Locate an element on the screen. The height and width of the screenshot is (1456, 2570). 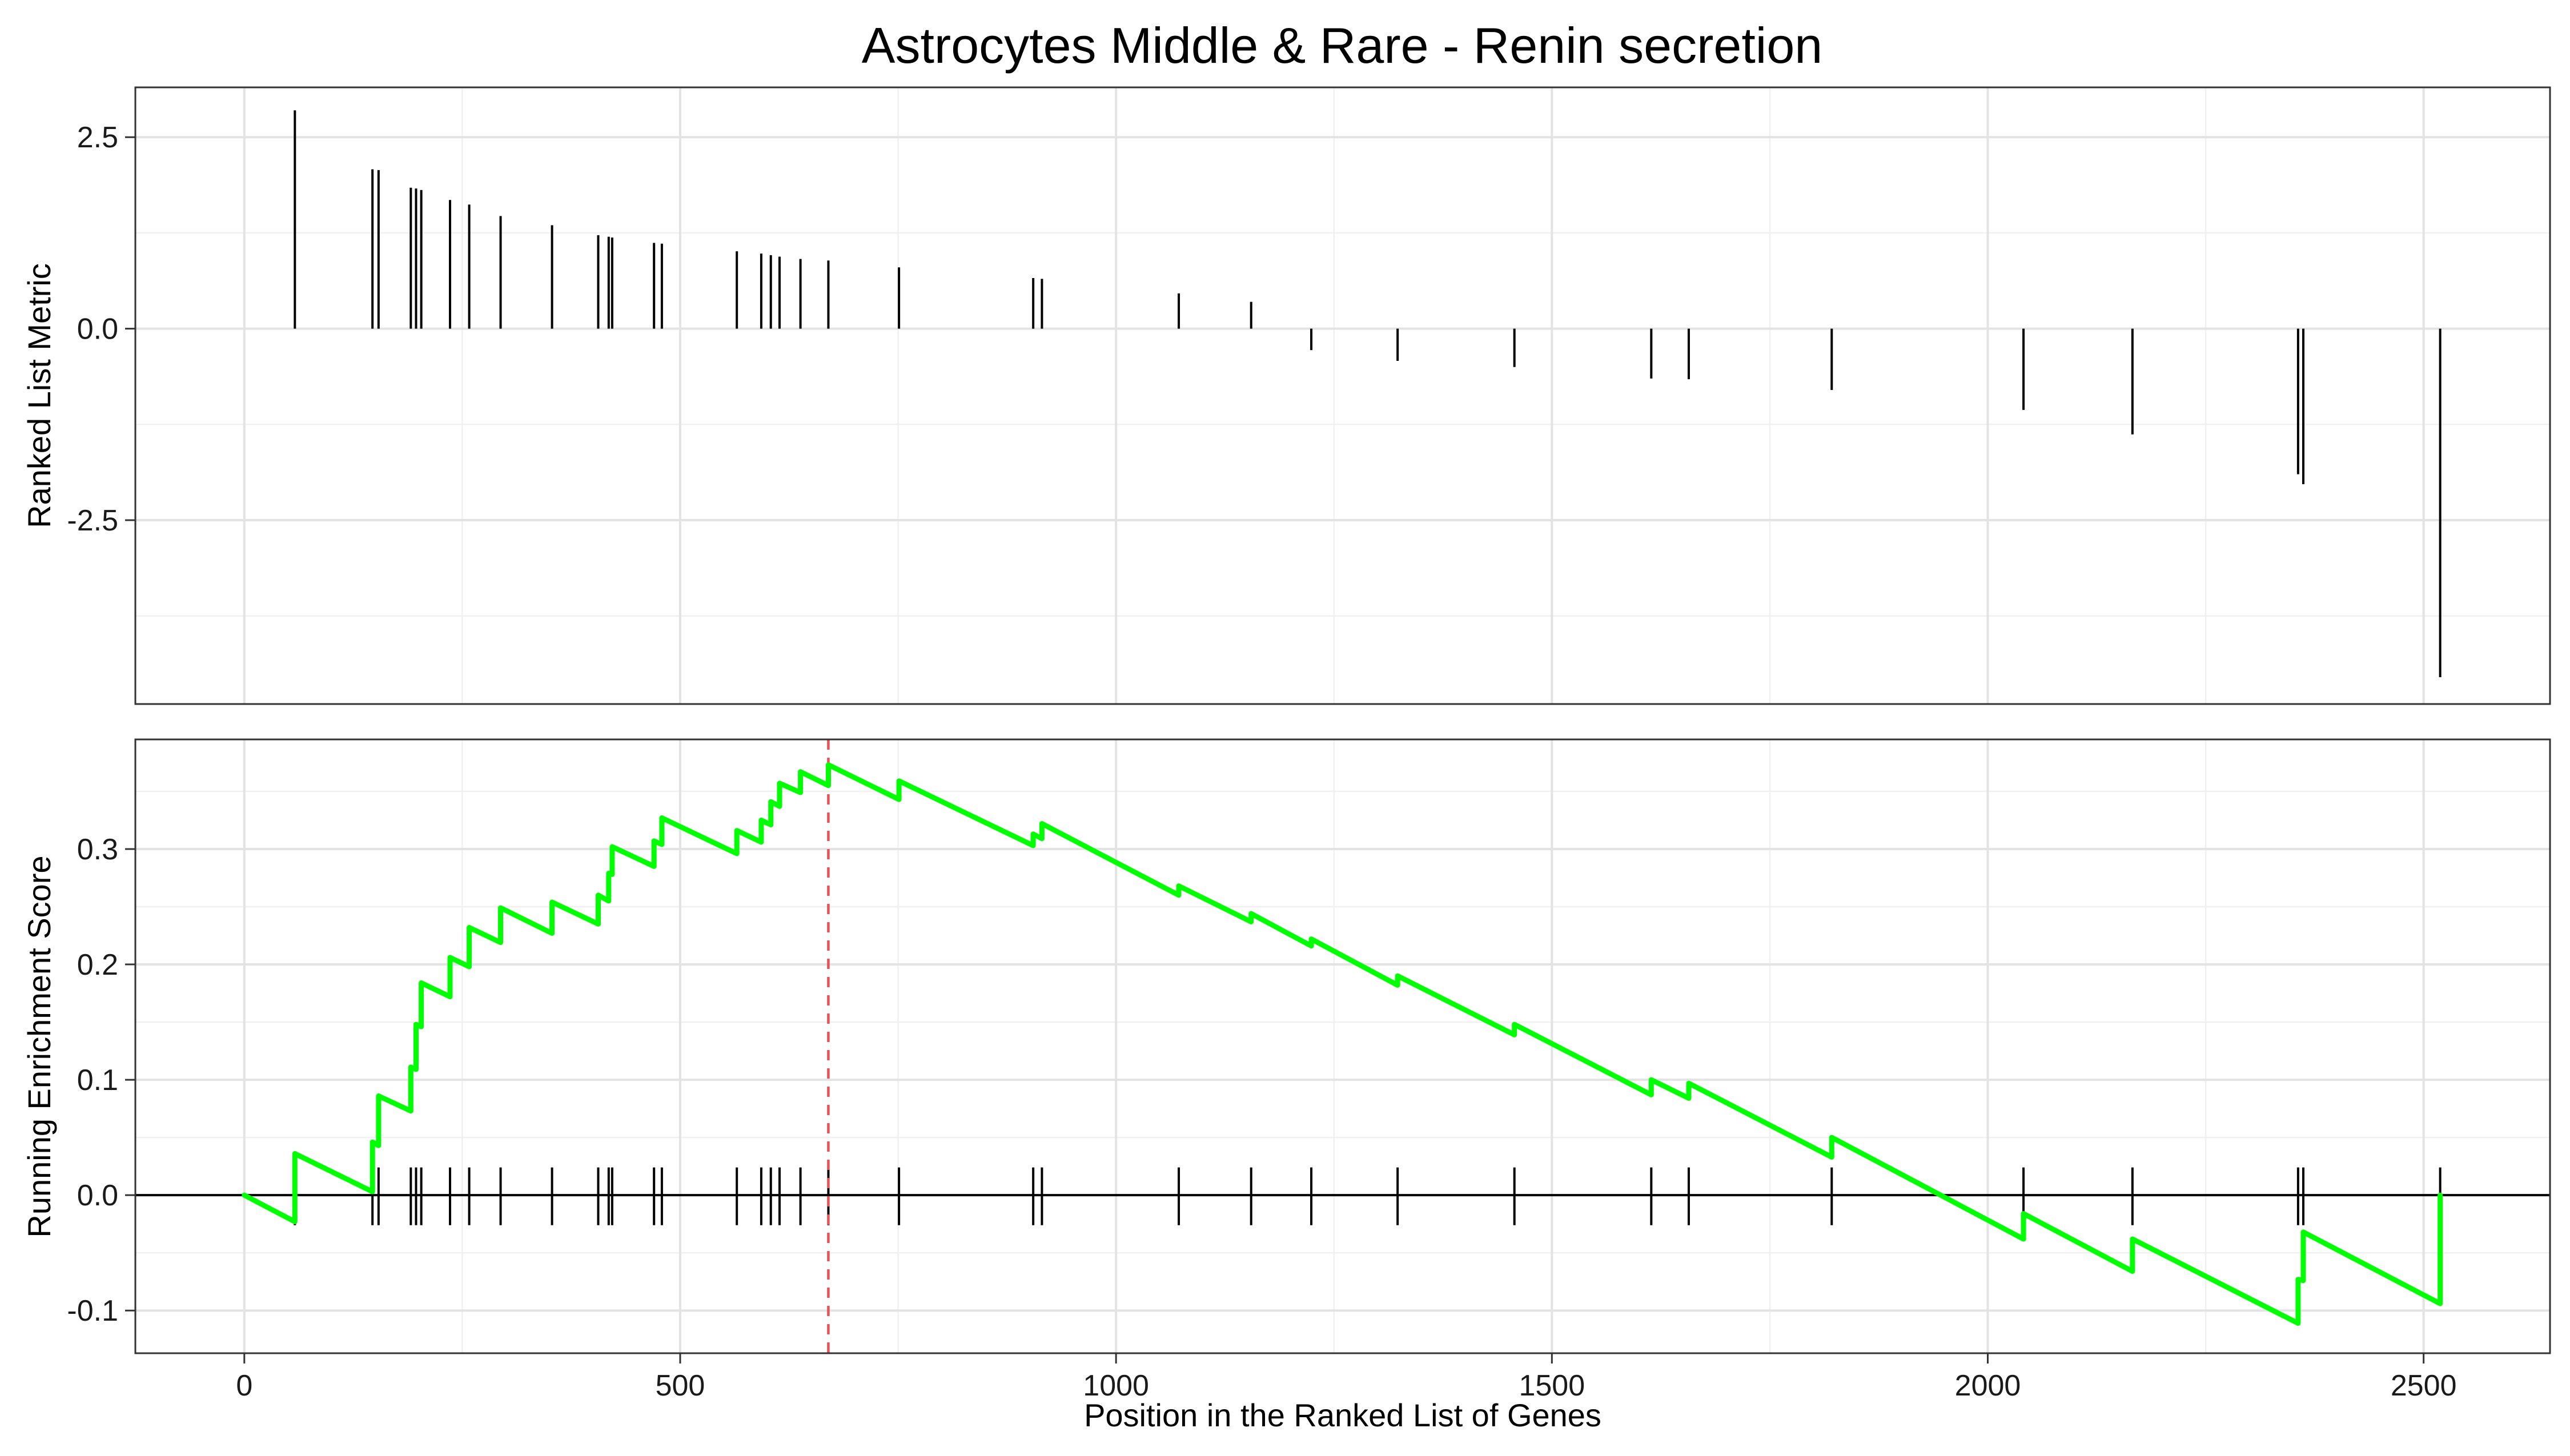
x-tick-label: 2500 is located at coordinates (2424, 1385).